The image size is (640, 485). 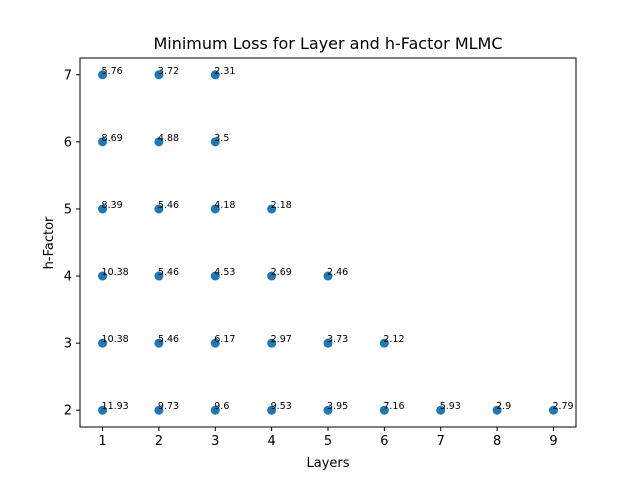 I want to click on y-tick-label: 5, so click(x=68, y=209).